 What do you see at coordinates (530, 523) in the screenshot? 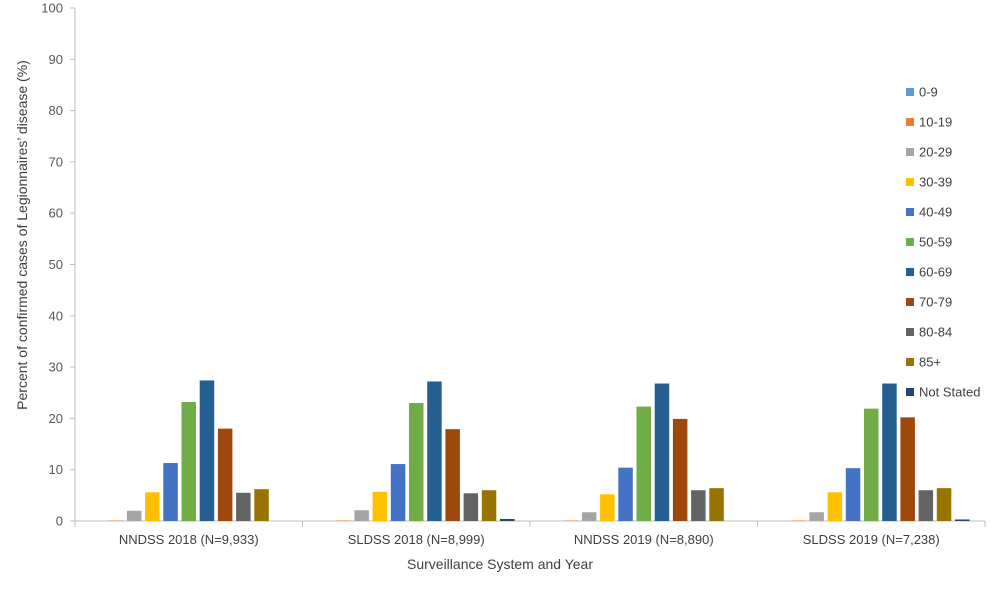
I see `x-axis` at bounding box center [530, 523].